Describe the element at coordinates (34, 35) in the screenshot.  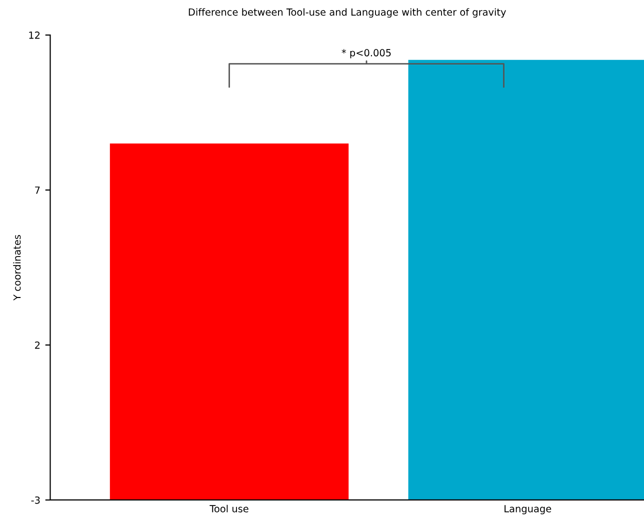
I see `y-tick-label: 12` at that location.